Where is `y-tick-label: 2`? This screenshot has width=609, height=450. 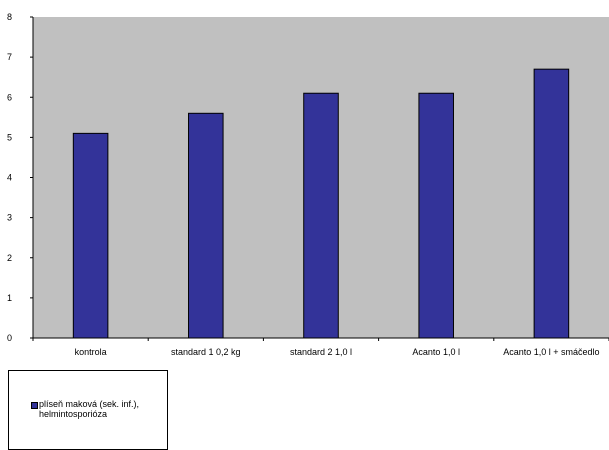 y-tick-label: 2 is located at coordinates (9, 258).